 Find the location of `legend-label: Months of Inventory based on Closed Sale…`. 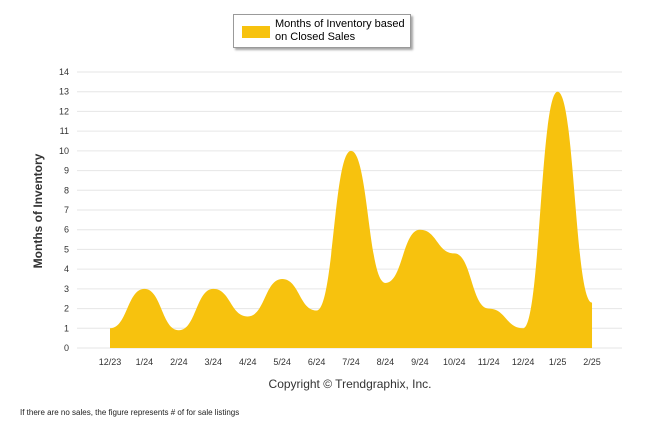

legend-label: Months of Inventory based on Closed Sale… is located at coordinates (340, 30).